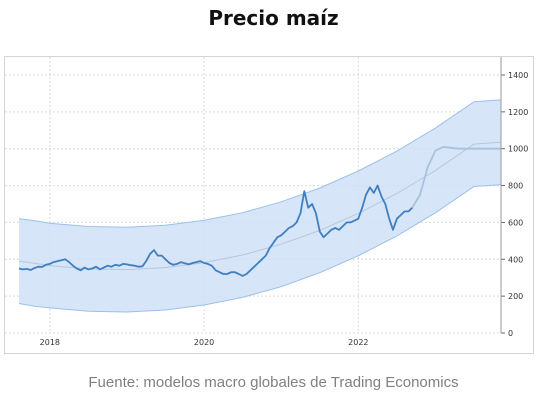 This screenshot has height=401, width=547. What do you see at coordinates (204, 342) in the screenshot?
I see `x-tick-label: 2020` at bounding box center [204, 342].